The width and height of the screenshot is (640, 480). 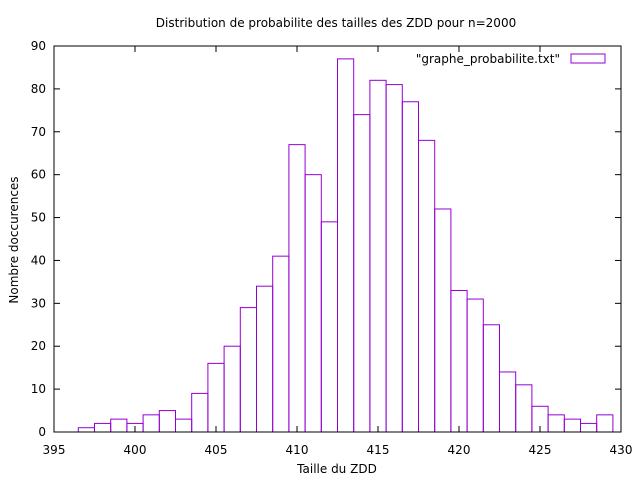 What do you see at coordinates (38, 46) in the screenshot?
I see `y-tick-label: 90` at bounding box center [38, 46].